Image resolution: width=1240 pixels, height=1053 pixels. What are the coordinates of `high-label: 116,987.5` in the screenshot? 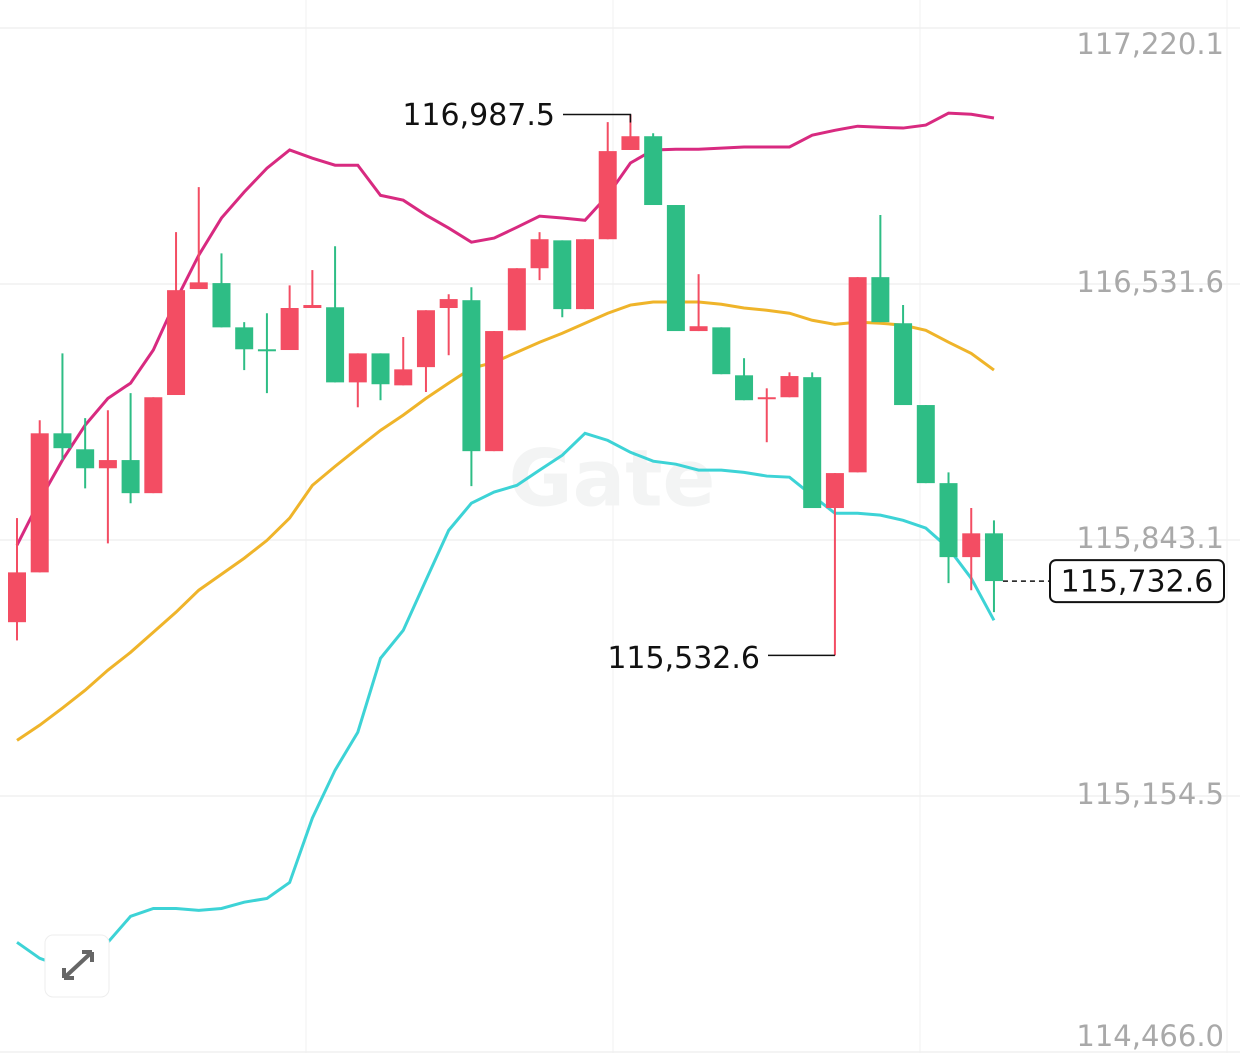 It's located at (478, 115).